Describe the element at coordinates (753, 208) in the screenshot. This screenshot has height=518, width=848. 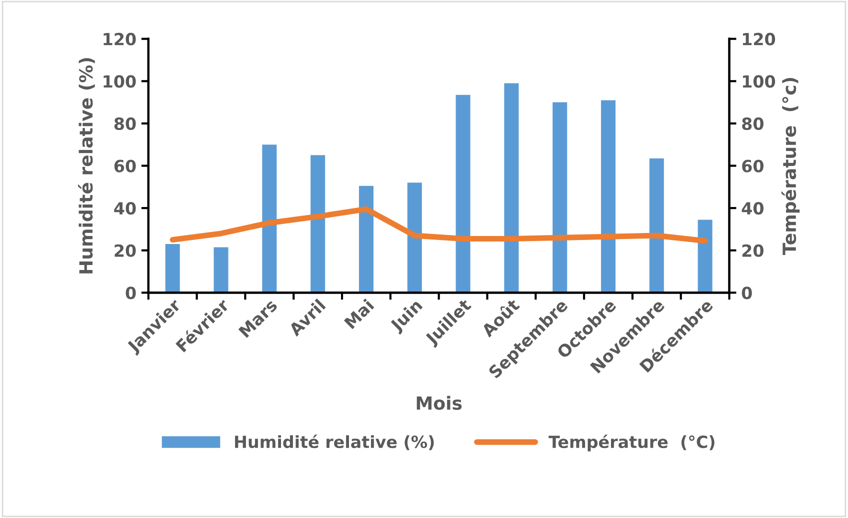
I see `y2-tick-label: 40` at that location.